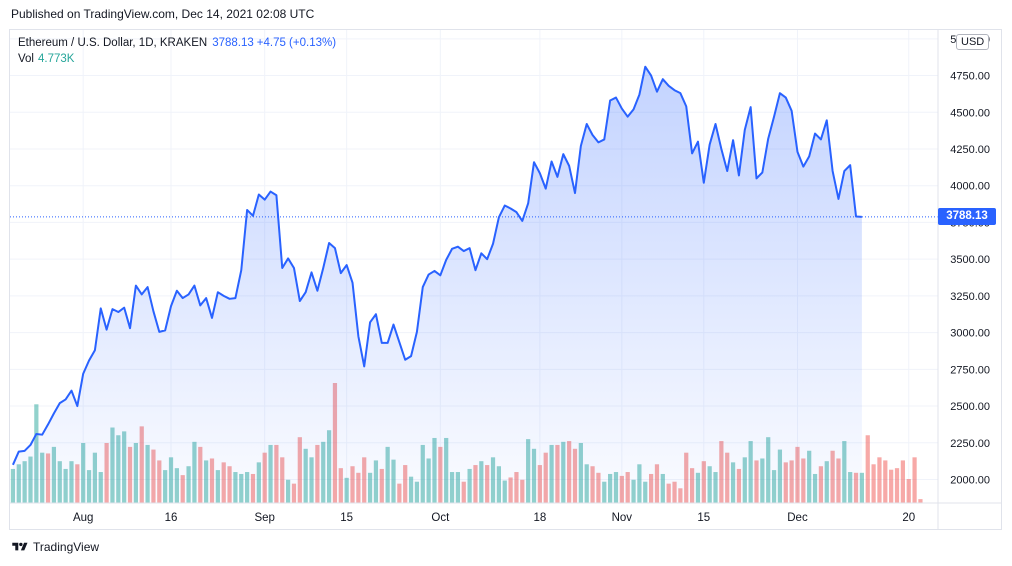 The height and width of the screenshot is (566, 1012). Describe the element at coordinates (113, 43) in the screenshot. I see `symbol-title: Ethereum / U.S. Dollar, 1D, KRAKEN` at that location.